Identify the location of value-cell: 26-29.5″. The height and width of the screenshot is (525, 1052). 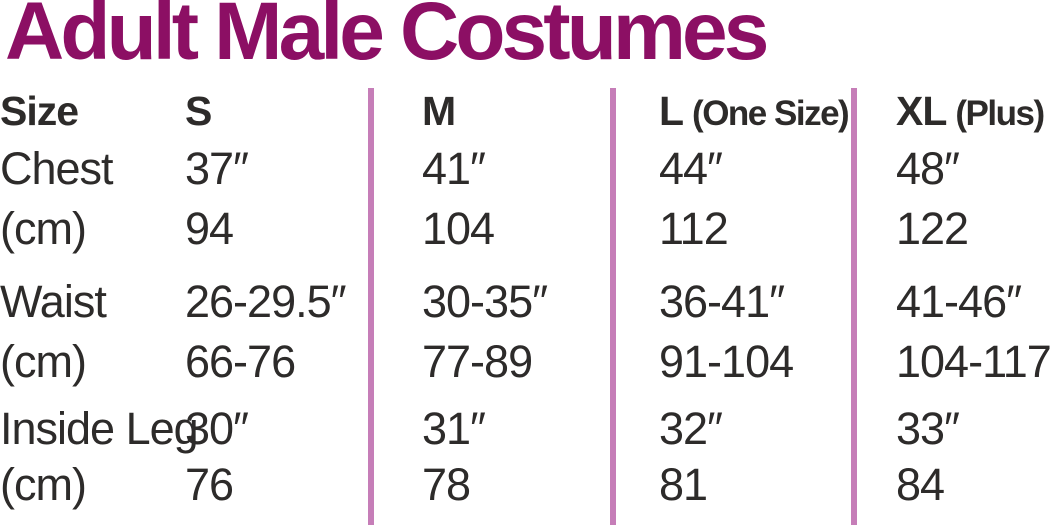
(266, 301).